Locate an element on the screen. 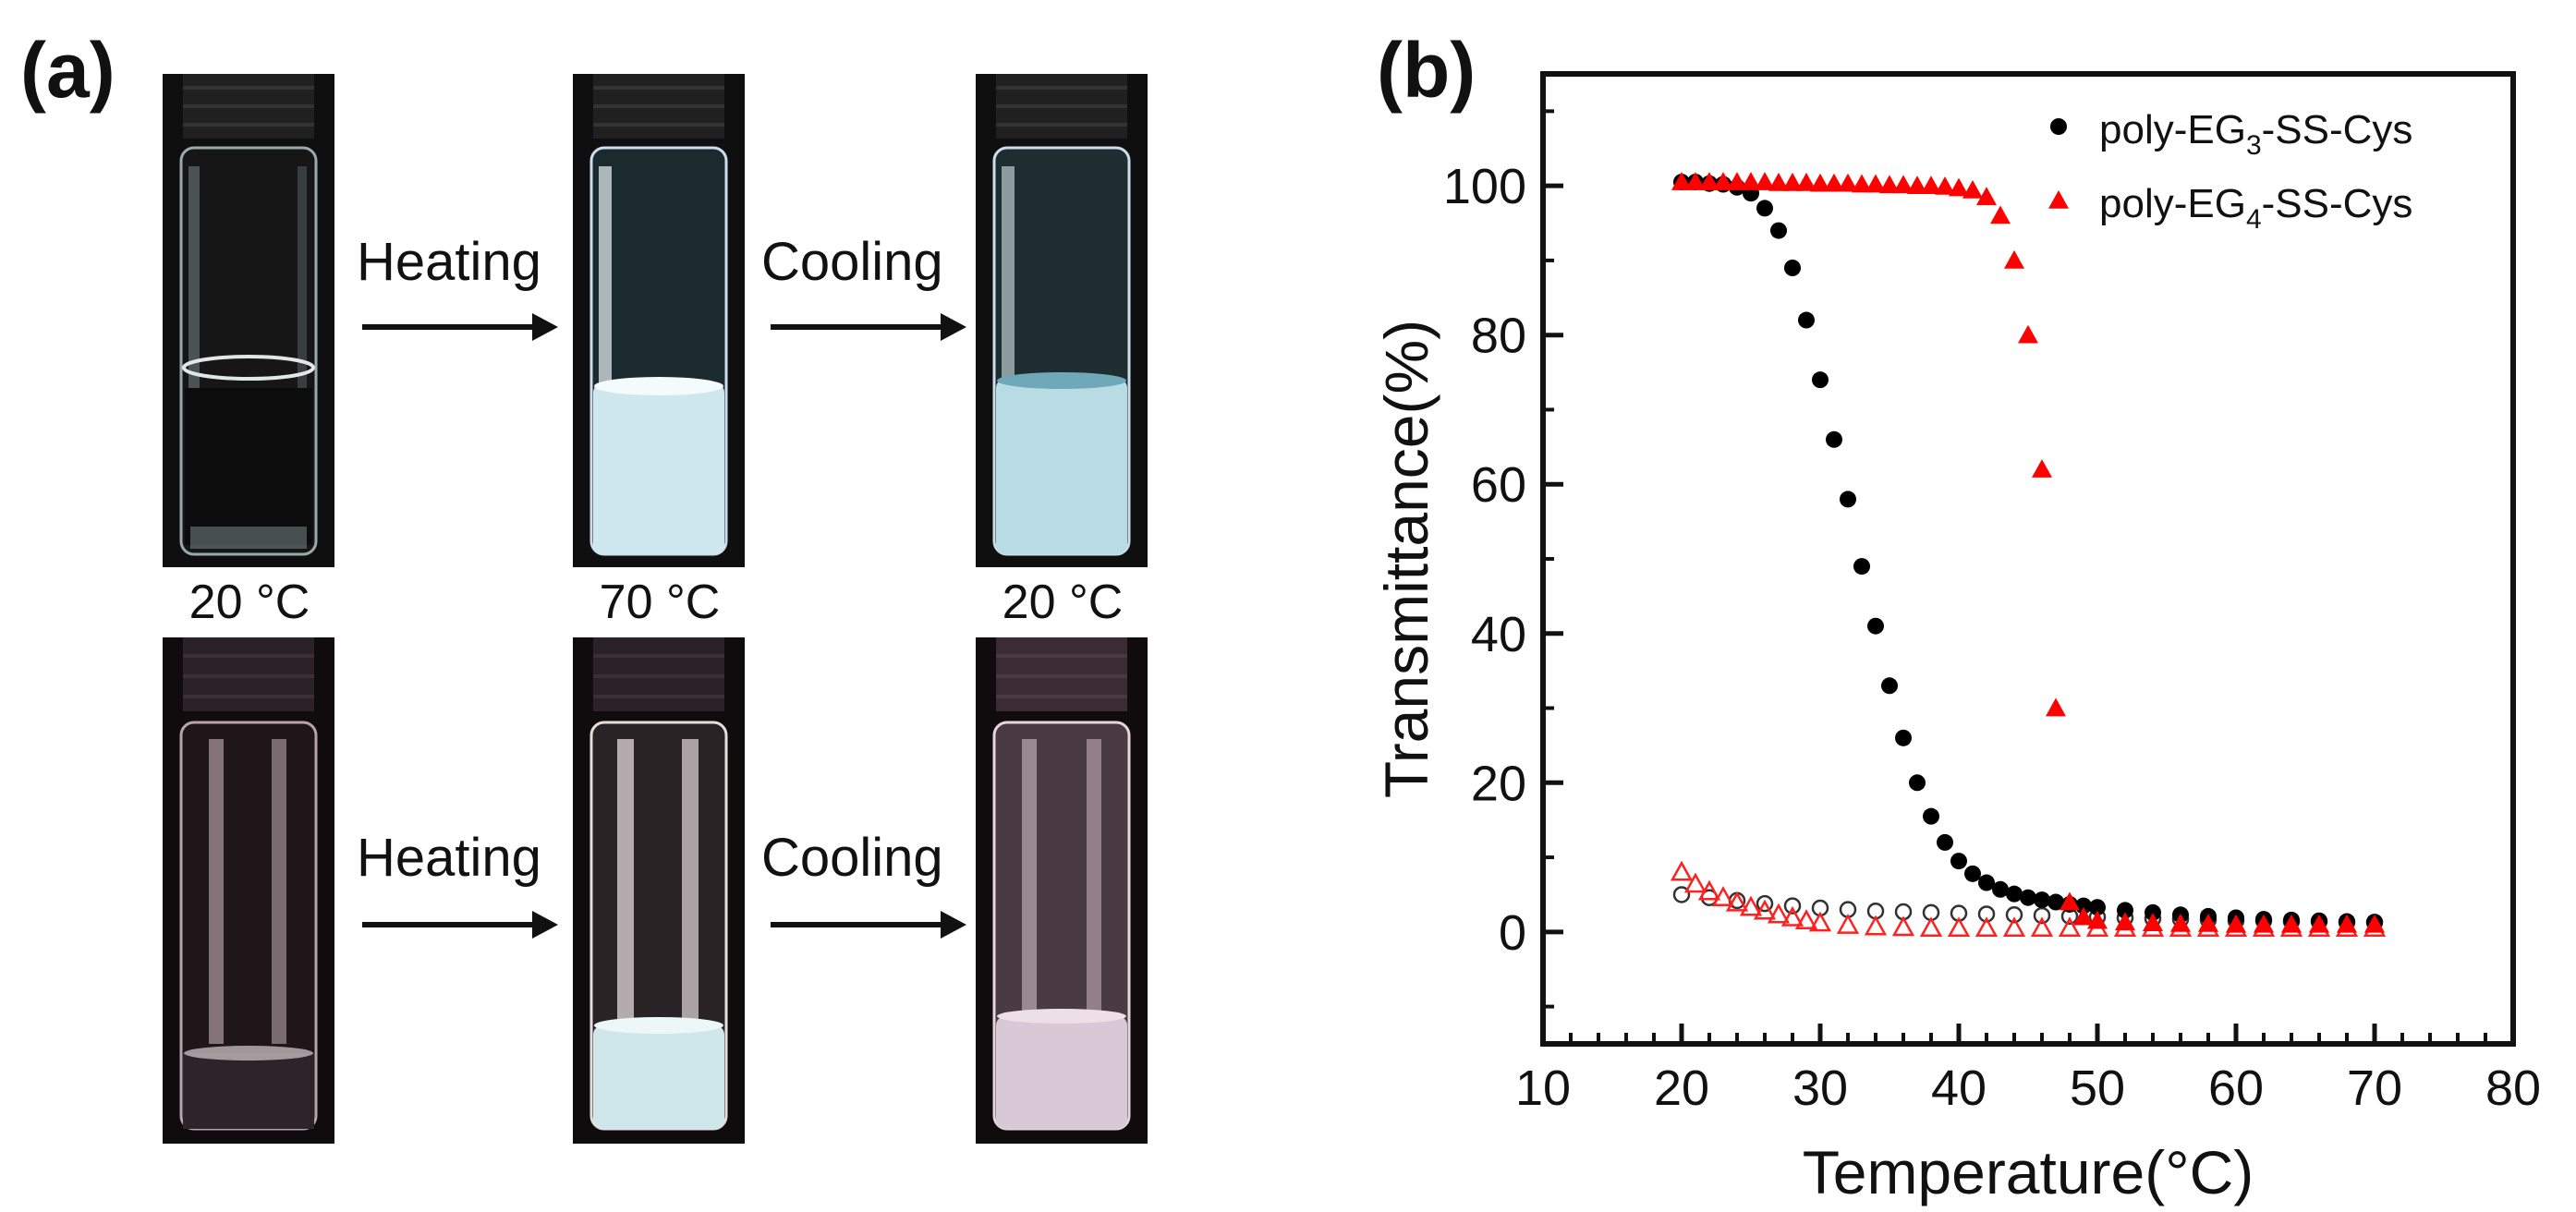 The image size is (2576, 1212). legend-label: poly-EG4-SS-Cys is located at coordinates (2255, 208).